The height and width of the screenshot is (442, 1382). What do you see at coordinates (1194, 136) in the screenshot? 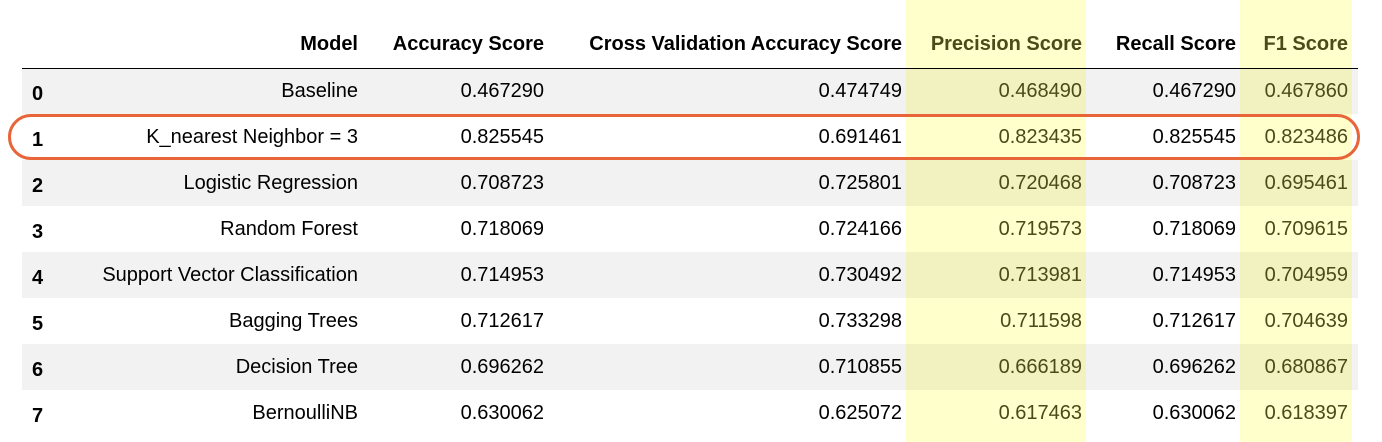
I see `recall-score: 0.825545` at bounding box center [1194, 136].